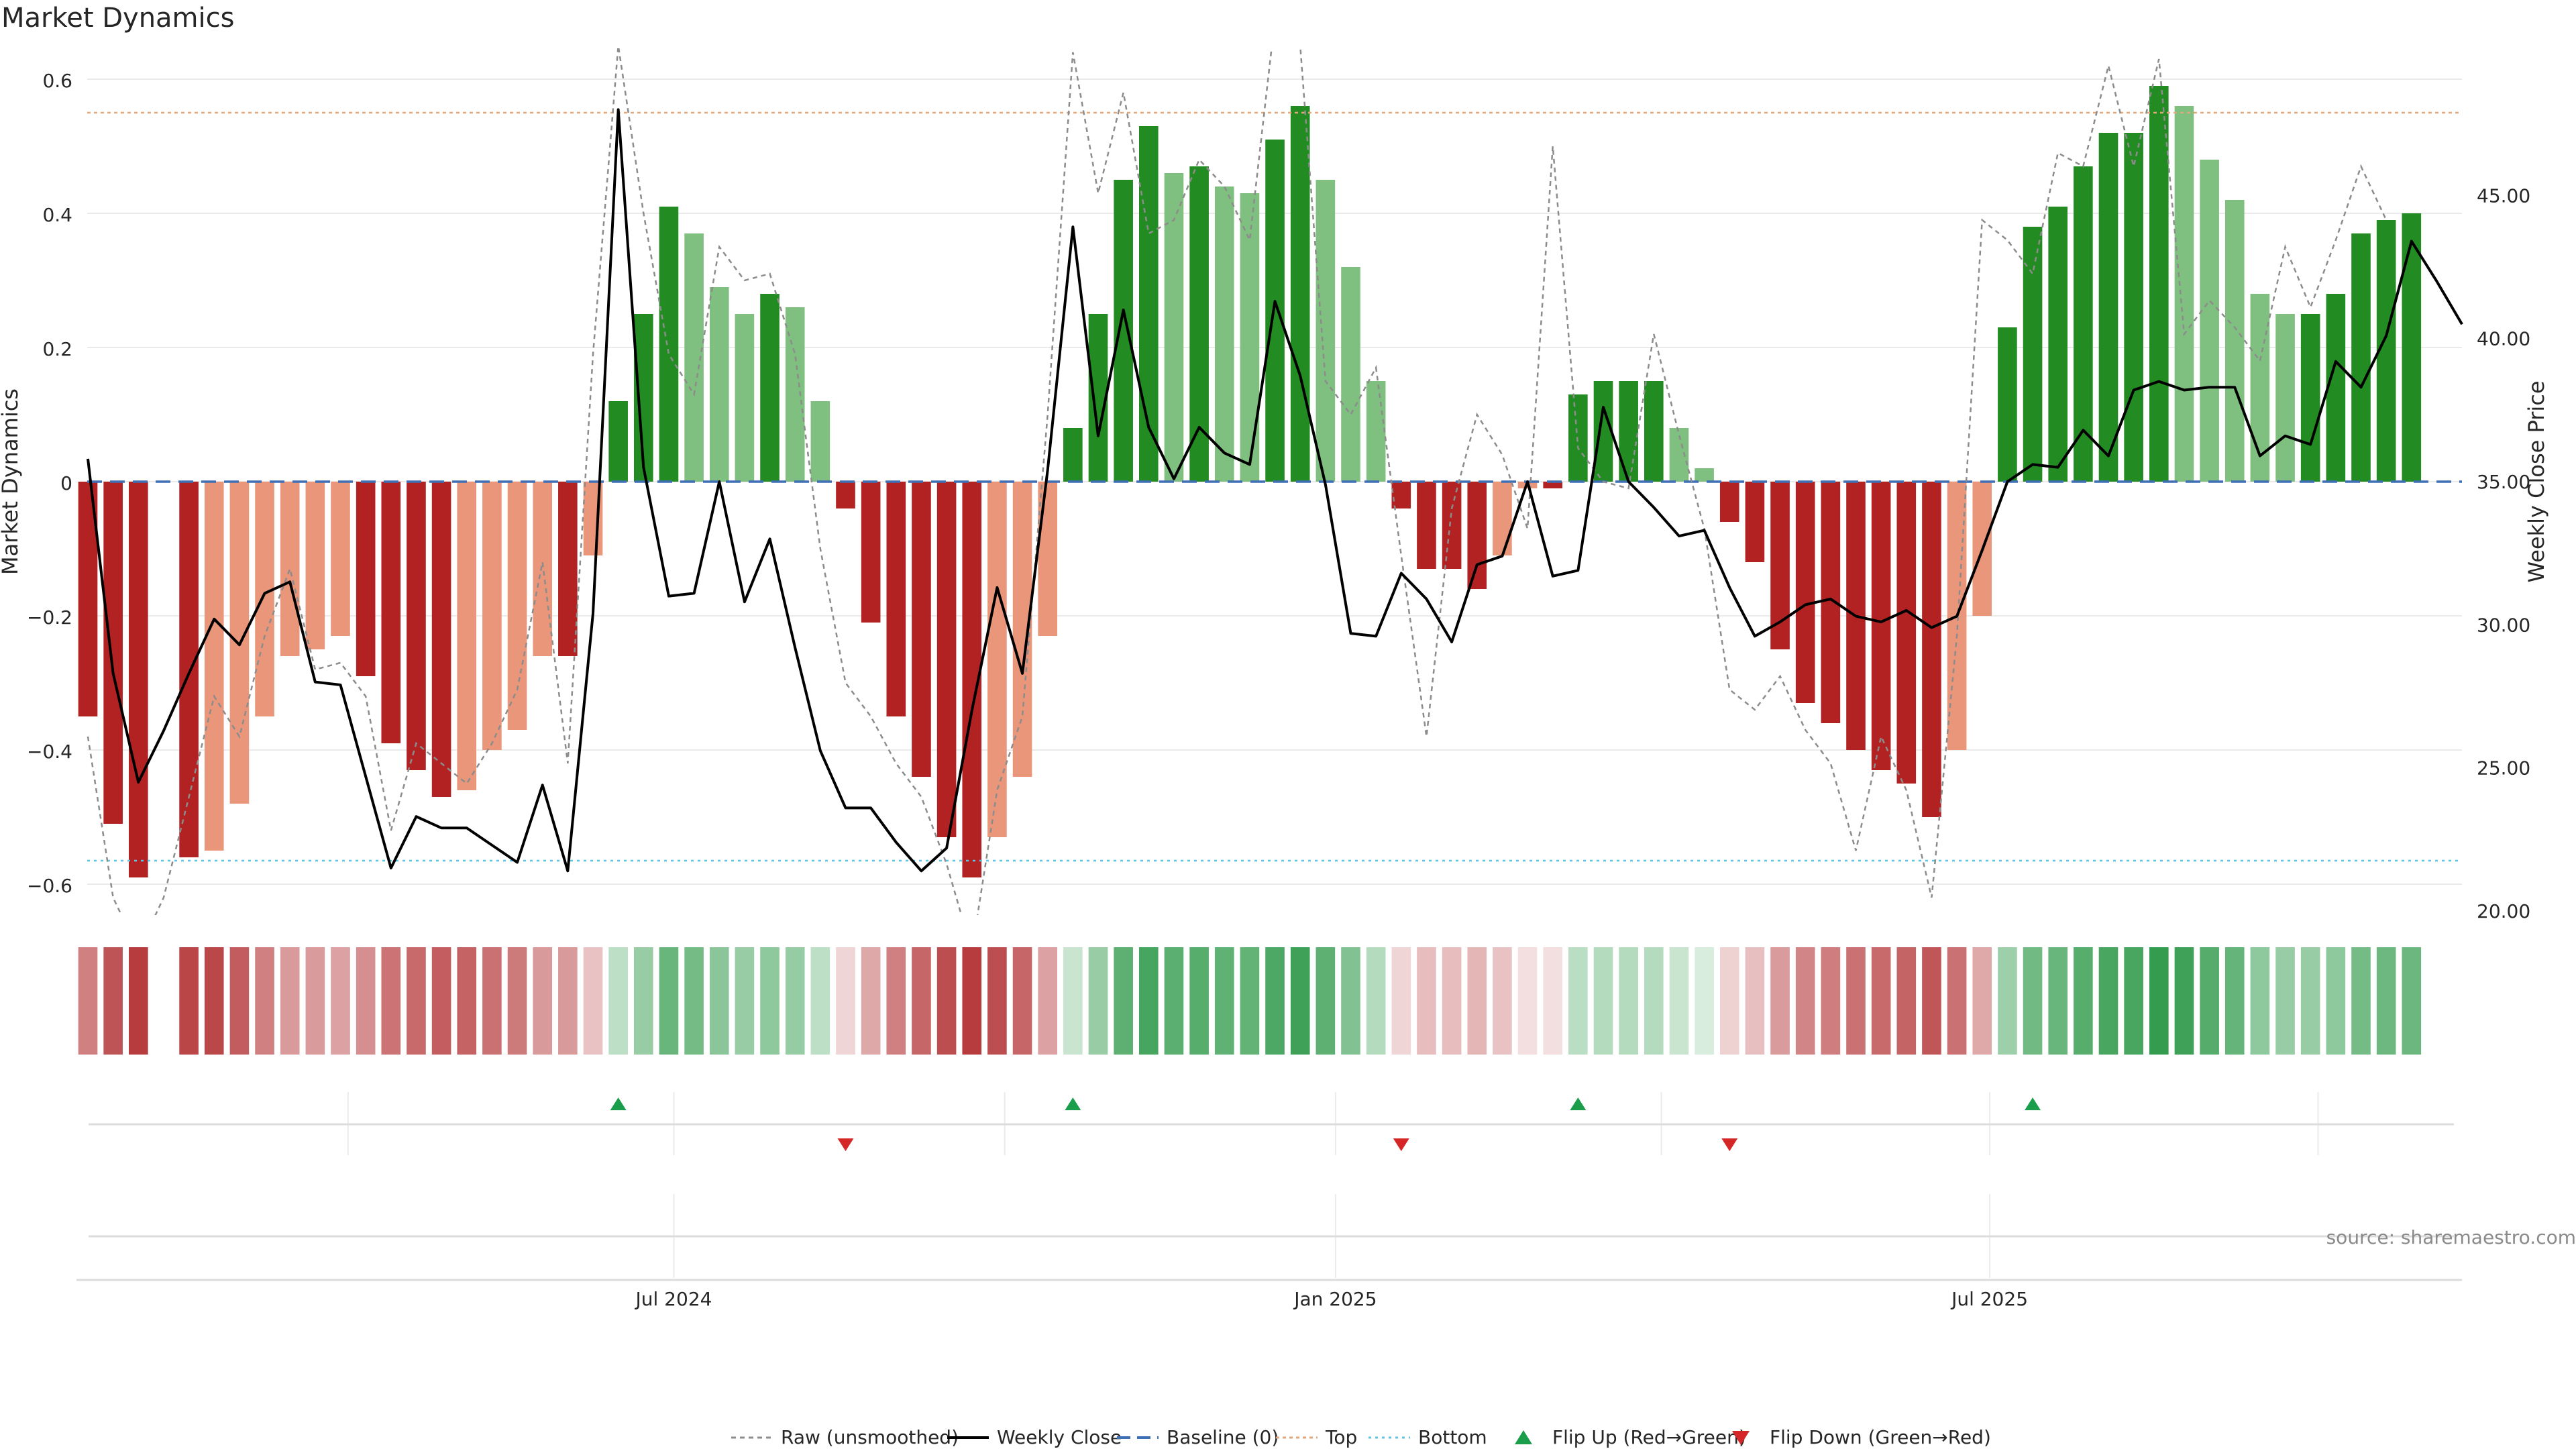  Describe the element at coordinates (49, 617) in the screenshot. I see `y-tick-label: −0.2` at that location.